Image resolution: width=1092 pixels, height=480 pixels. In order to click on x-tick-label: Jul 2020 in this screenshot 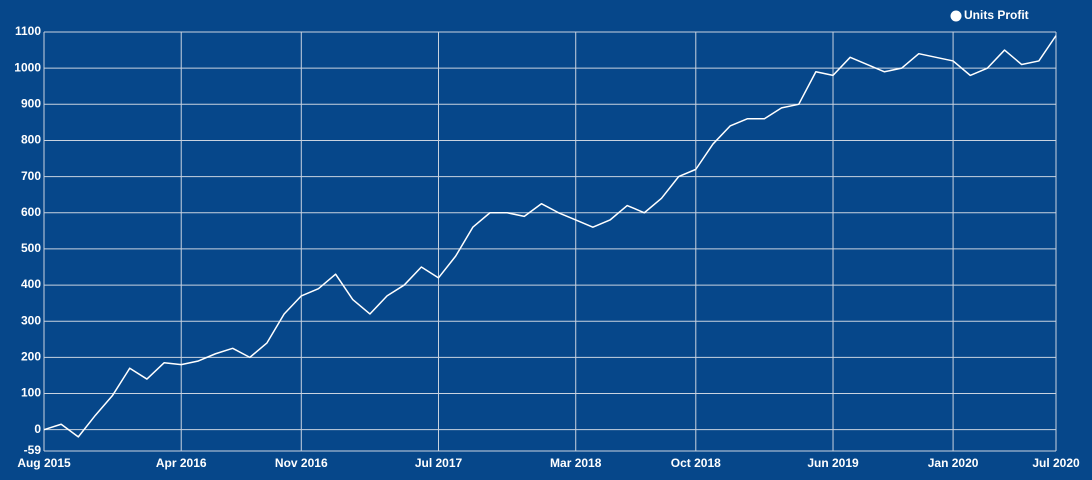, I will do `click(1056, 463)`.